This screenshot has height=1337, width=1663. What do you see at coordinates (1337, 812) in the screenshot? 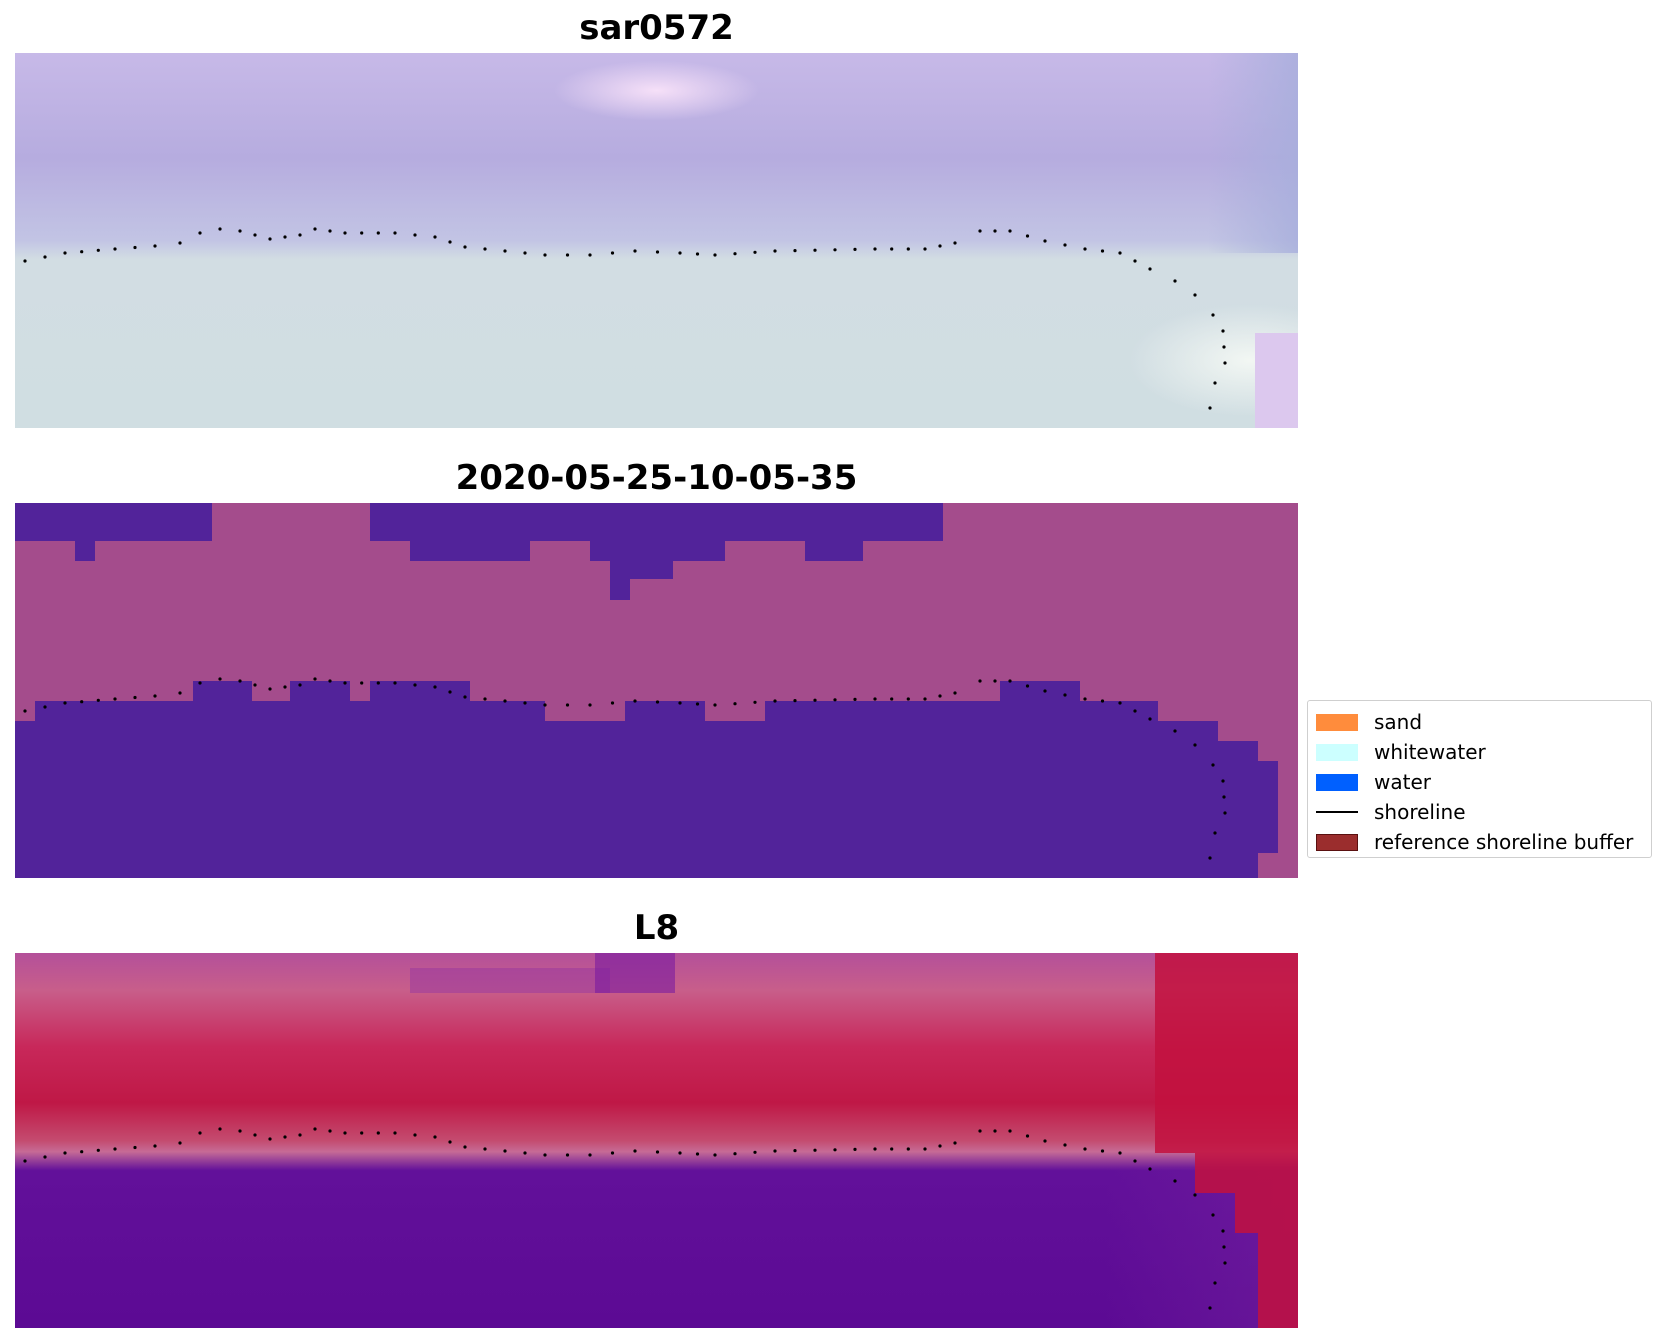
I see `shoreline-line-icon` at bounding box center [1337, 812].